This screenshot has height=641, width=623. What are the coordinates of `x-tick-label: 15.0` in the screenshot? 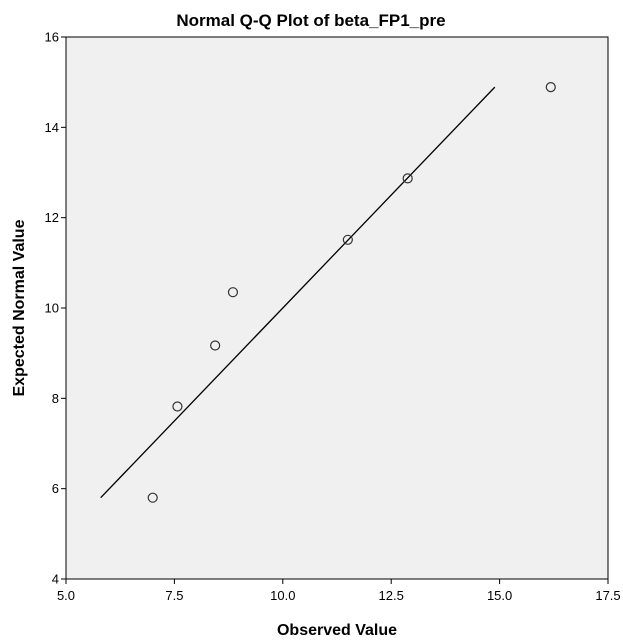 It's located at (499, 595).